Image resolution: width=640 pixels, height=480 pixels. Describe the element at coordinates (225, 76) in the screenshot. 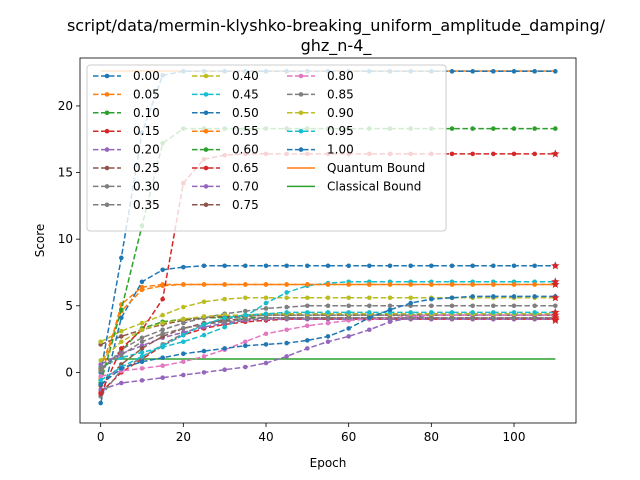

I see `legend-entry: 0.40` at that location.